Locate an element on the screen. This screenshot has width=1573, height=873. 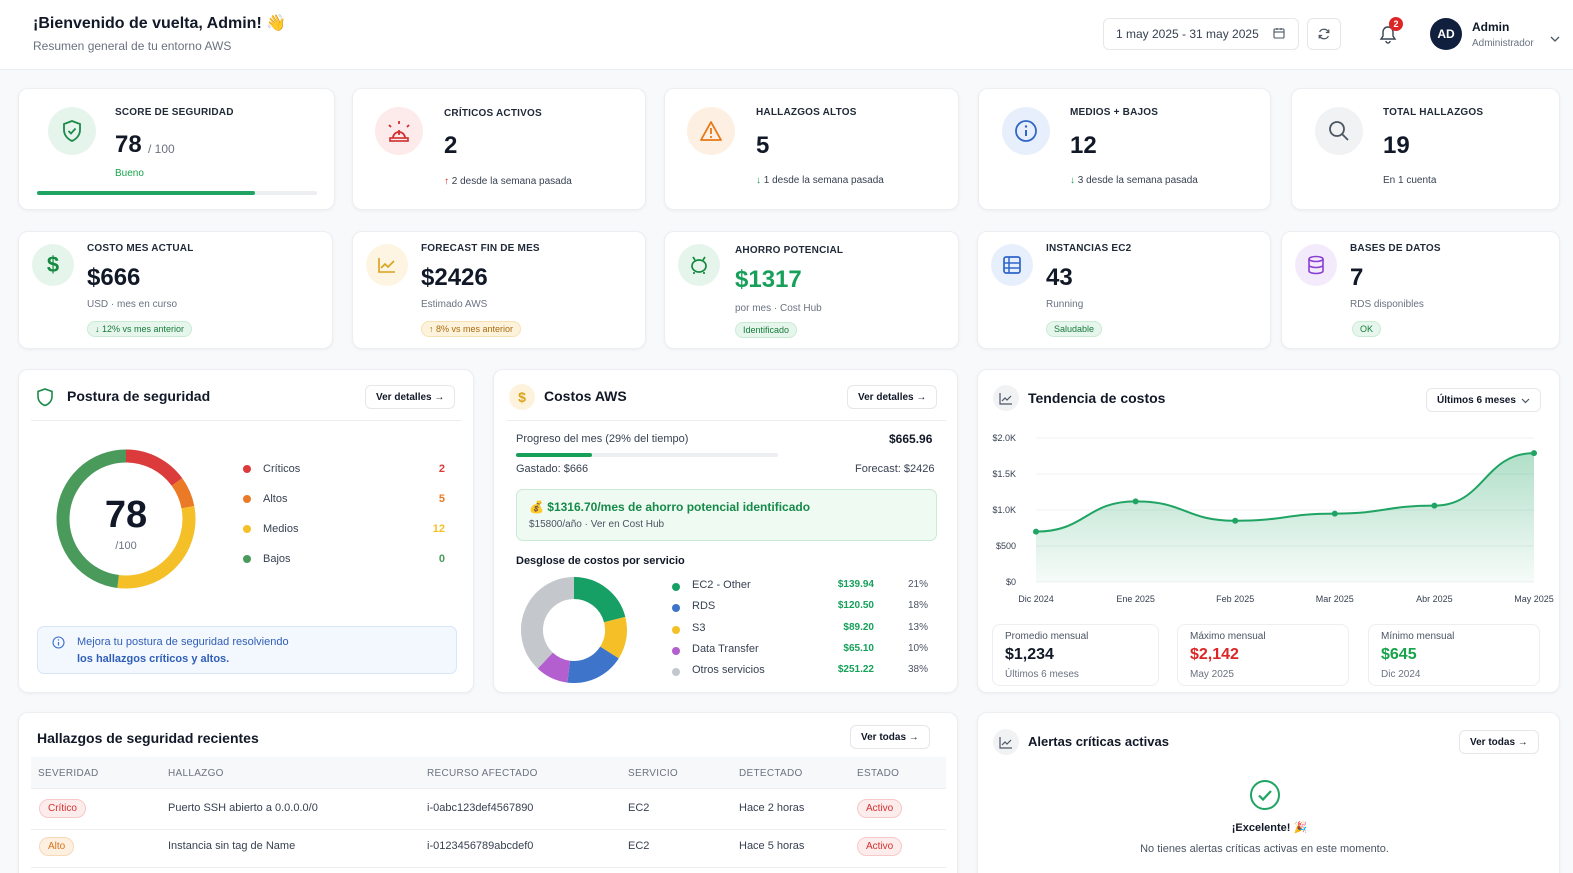
avatar: AD is located at coordinates (1446, 34).